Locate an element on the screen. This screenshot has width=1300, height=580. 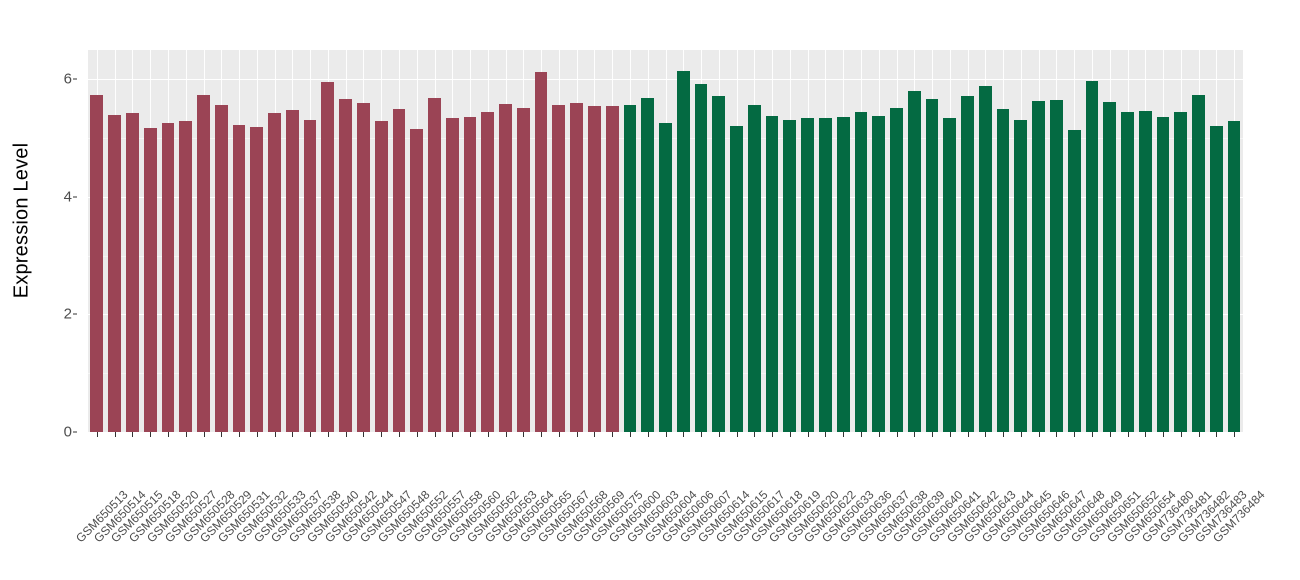
y-axis-ticks: 0 2 4 6 is located at coordinates (61, 290).